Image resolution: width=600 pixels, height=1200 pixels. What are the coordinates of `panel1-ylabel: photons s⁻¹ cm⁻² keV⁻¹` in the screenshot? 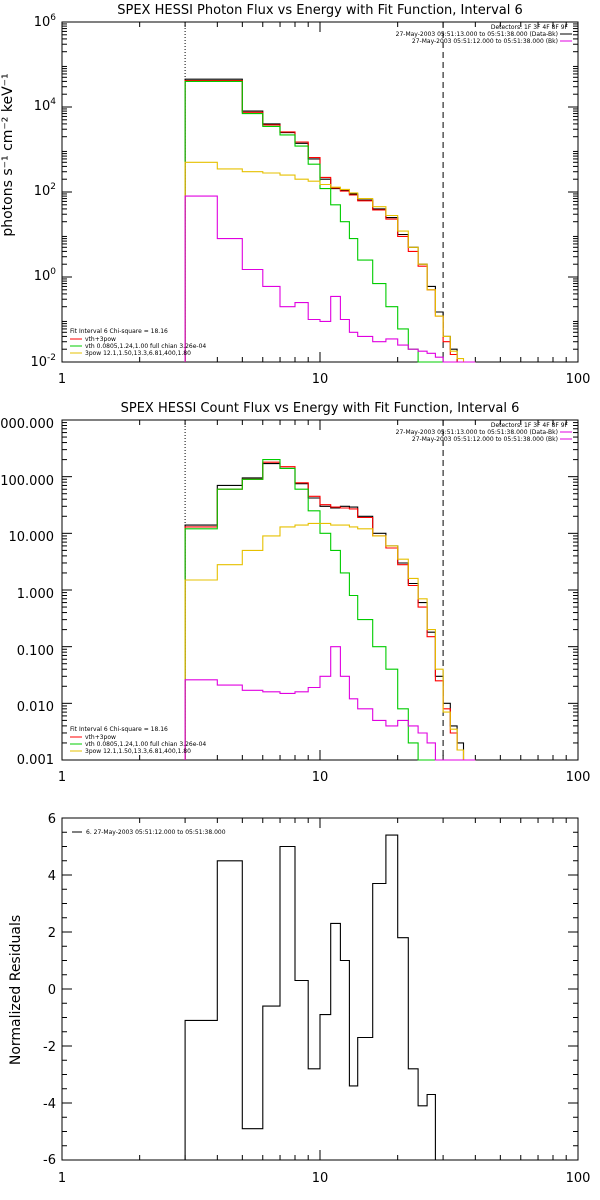 It's located at (8, 154).